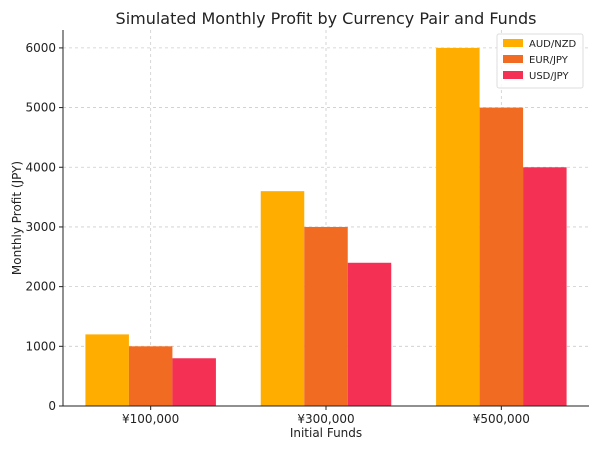 The image size is (600, 450). What do you see at coordinates (40, 227) in the screenshot?
I see `y-tick-label: 3000` at bounding box center [40, 227].